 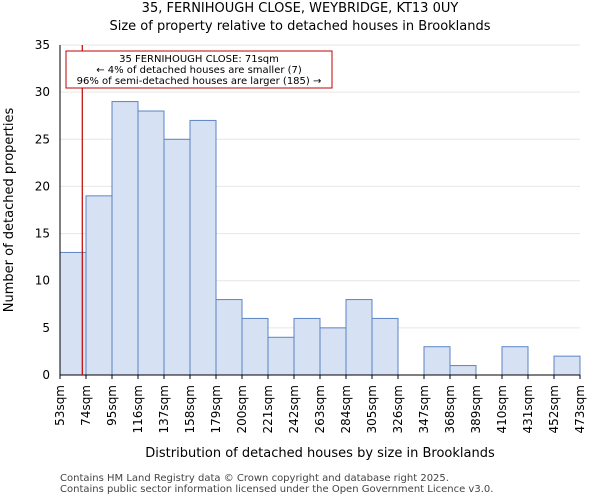 What do you see at coordinates (372, 409) in the screenshot?
I see `x-tick-label: 305sqm` at bounding box center [372, 409].